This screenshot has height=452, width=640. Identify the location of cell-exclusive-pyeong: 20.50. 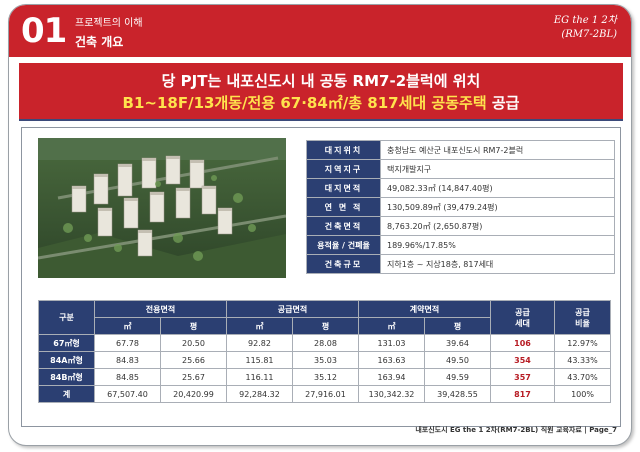
(193, 343).